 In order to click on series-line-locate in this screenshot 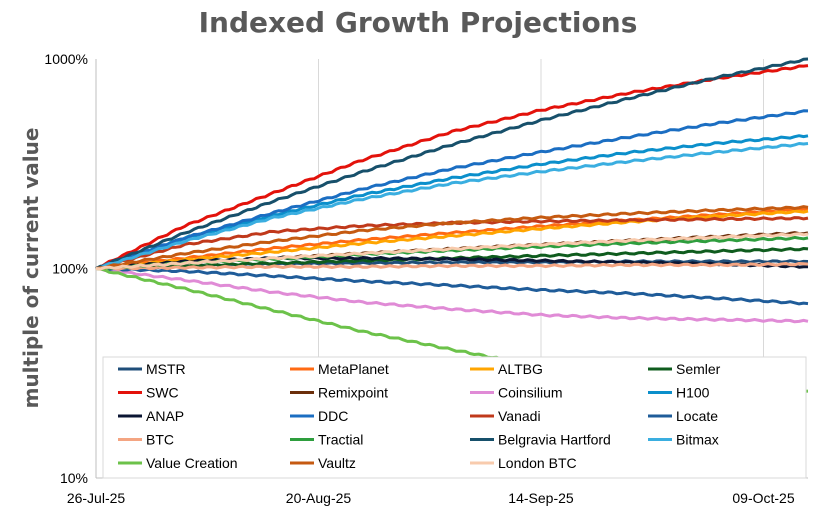, I will do `click(452, 286)`.